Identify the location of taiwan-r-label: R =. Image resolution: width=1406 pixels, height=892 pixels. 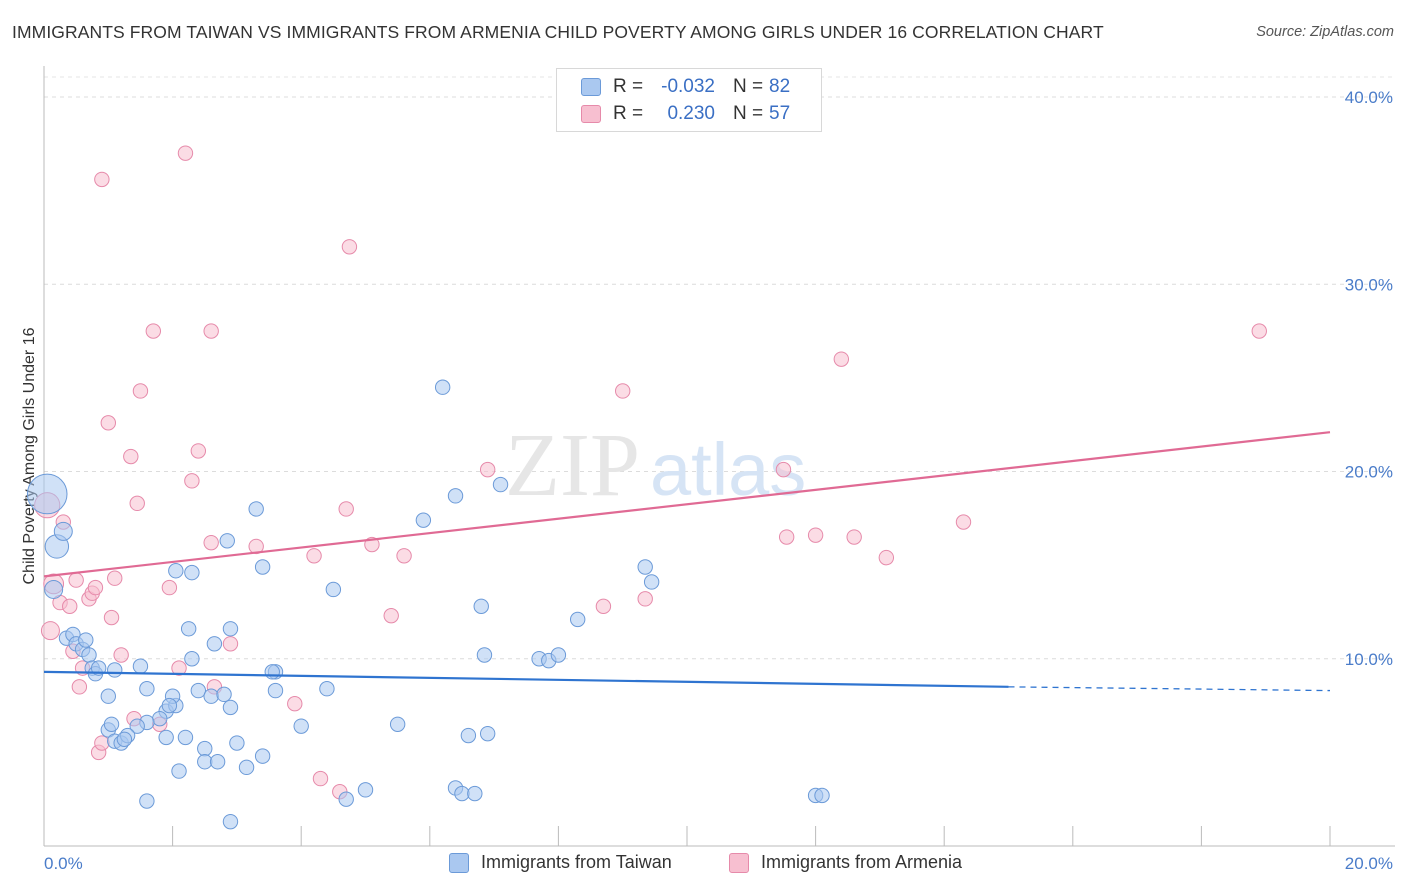
(628, 86).